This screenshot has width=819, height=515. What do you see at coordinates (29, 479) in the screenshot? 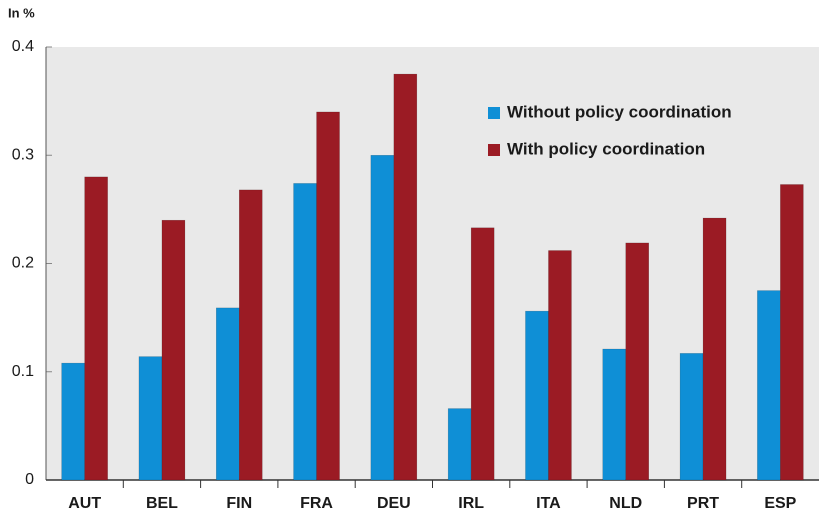
I see `y-tick-label: 0` at bounding box center [29, 479].